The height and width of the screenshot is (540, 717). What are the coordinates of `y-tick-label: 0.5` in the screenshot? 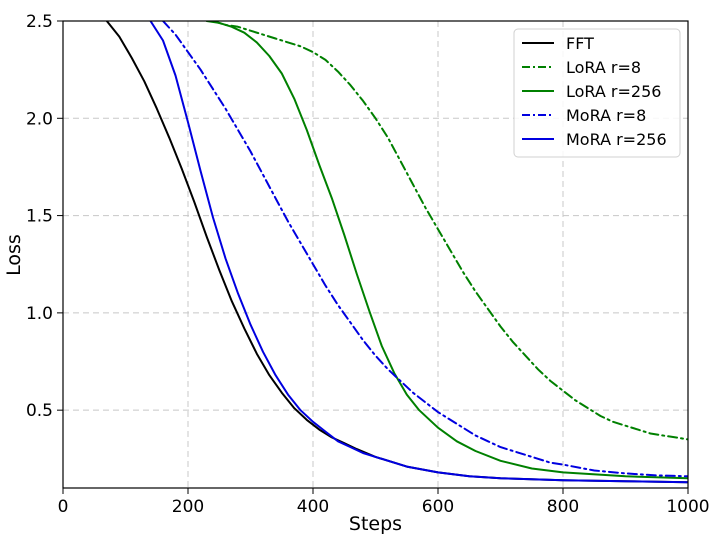 It's located at (39, 411).